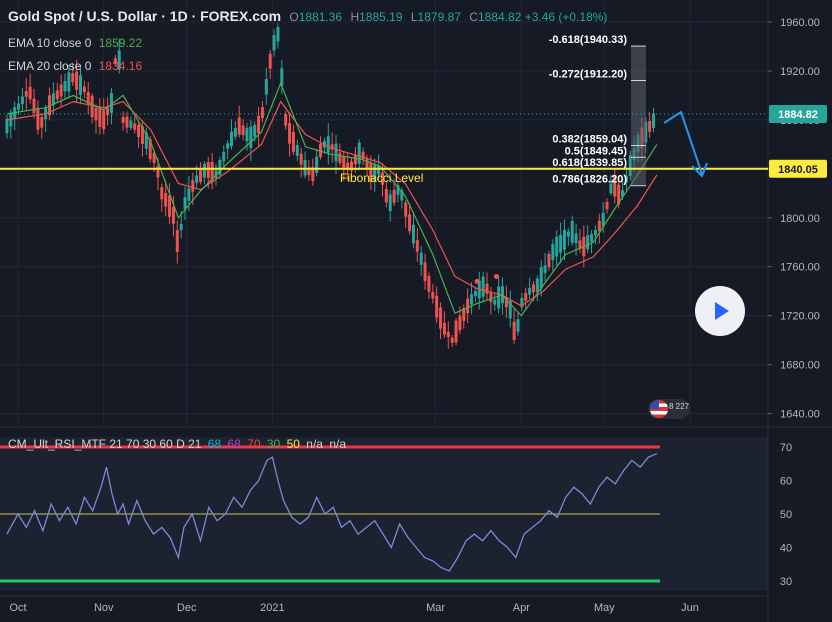 This screenshot has height=622, width=832. Describe the element at coordinates (254, 444) in the screenshot. I see `rsi-value-70: 70` at that location.